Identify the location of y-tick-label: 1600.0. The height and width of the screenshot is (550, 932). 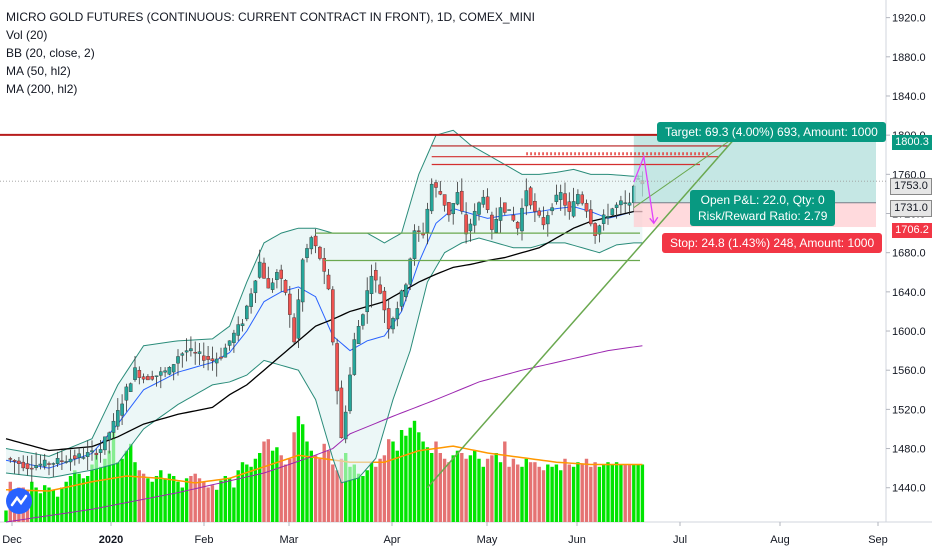
(909, 332).